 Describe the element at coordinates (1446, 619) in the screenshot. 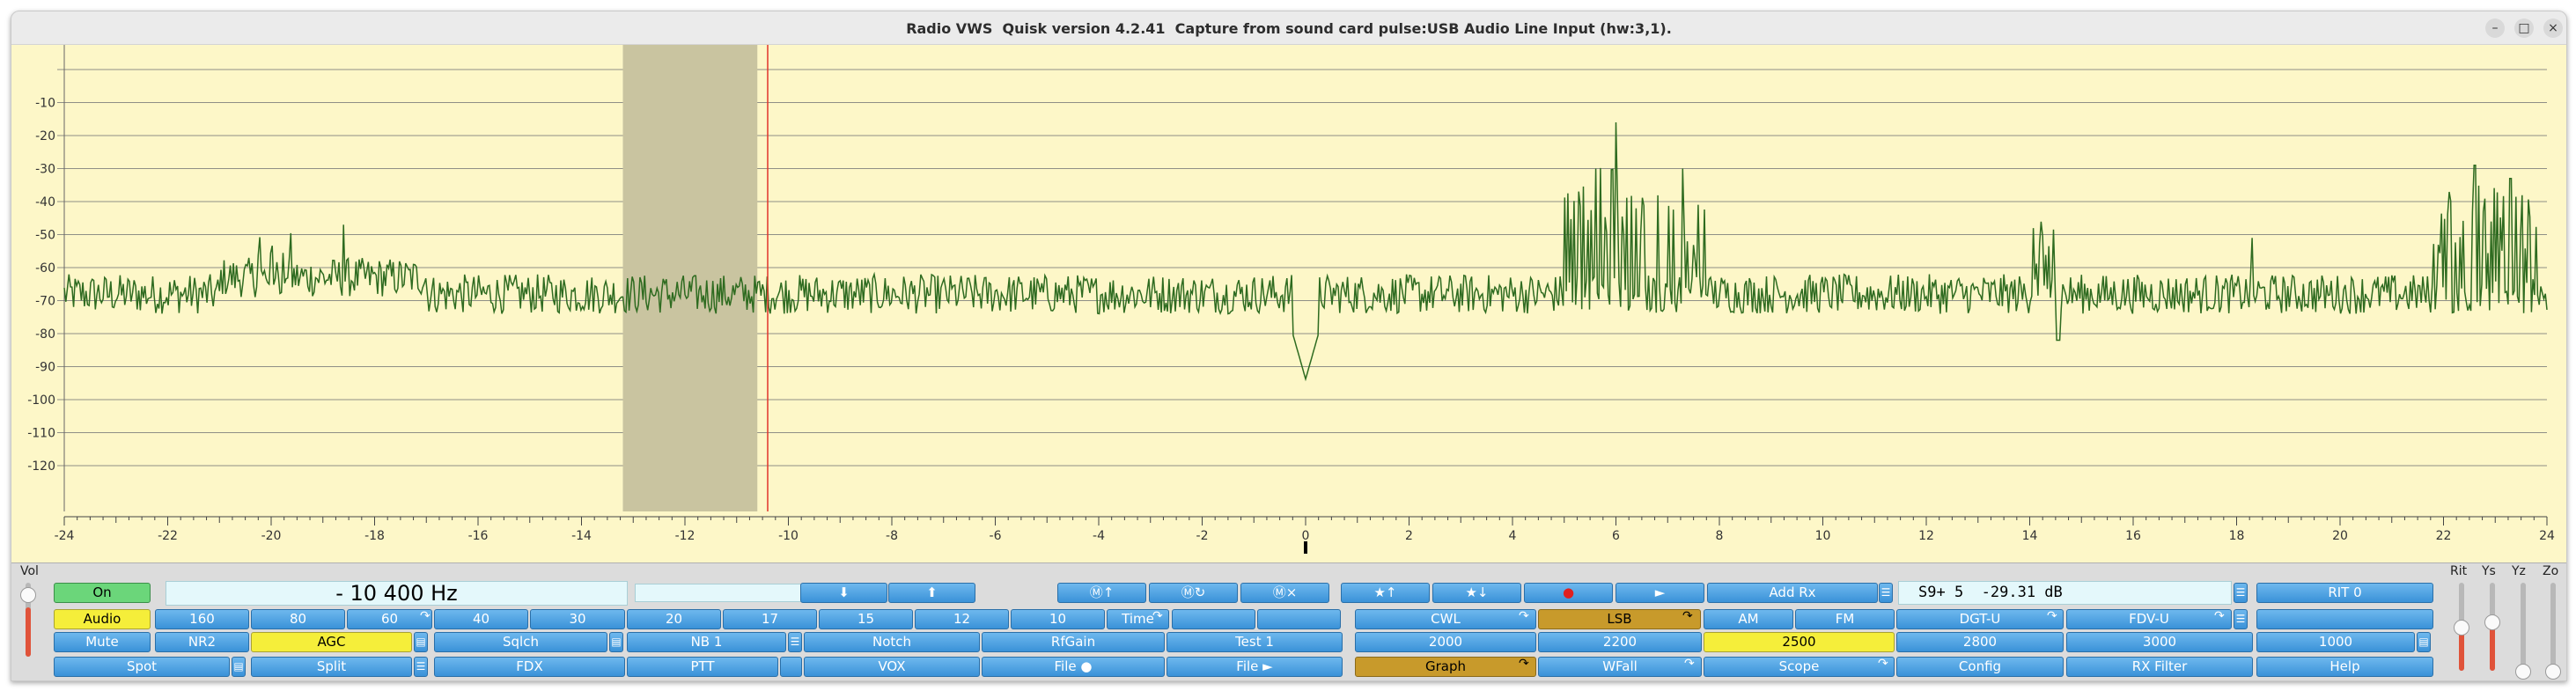

I see `cwl-button: CWL` at that location.